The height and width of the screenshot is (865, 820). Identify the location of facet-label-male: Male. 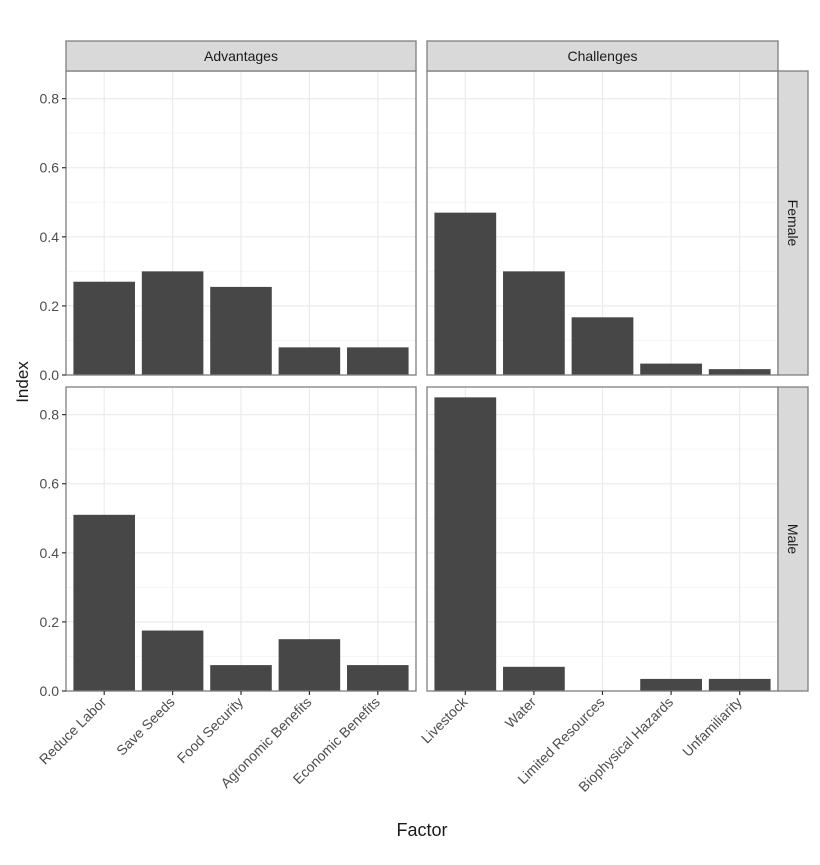
(793, 539).